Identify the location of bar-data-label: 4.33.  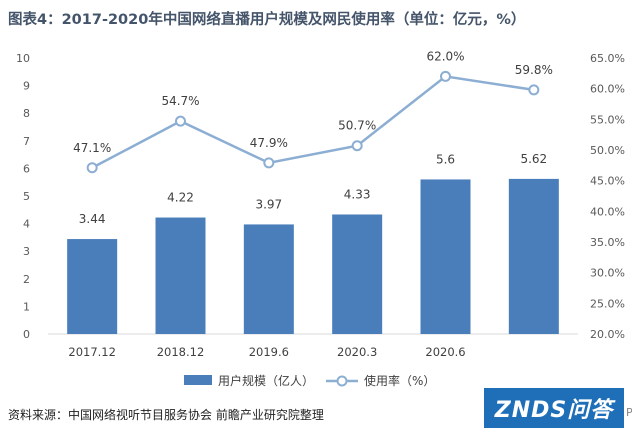
(357, 194).